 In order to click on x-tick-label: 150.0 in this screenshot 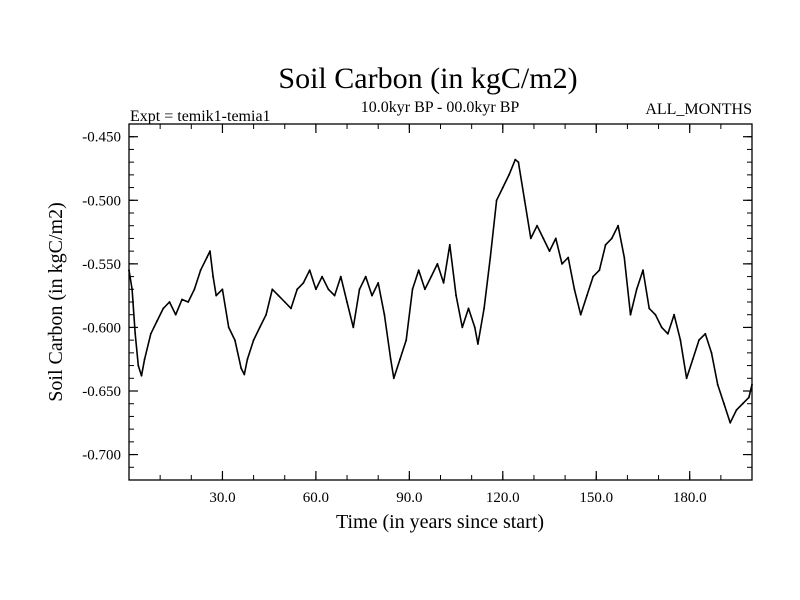, I will do `click(596, 498)`.